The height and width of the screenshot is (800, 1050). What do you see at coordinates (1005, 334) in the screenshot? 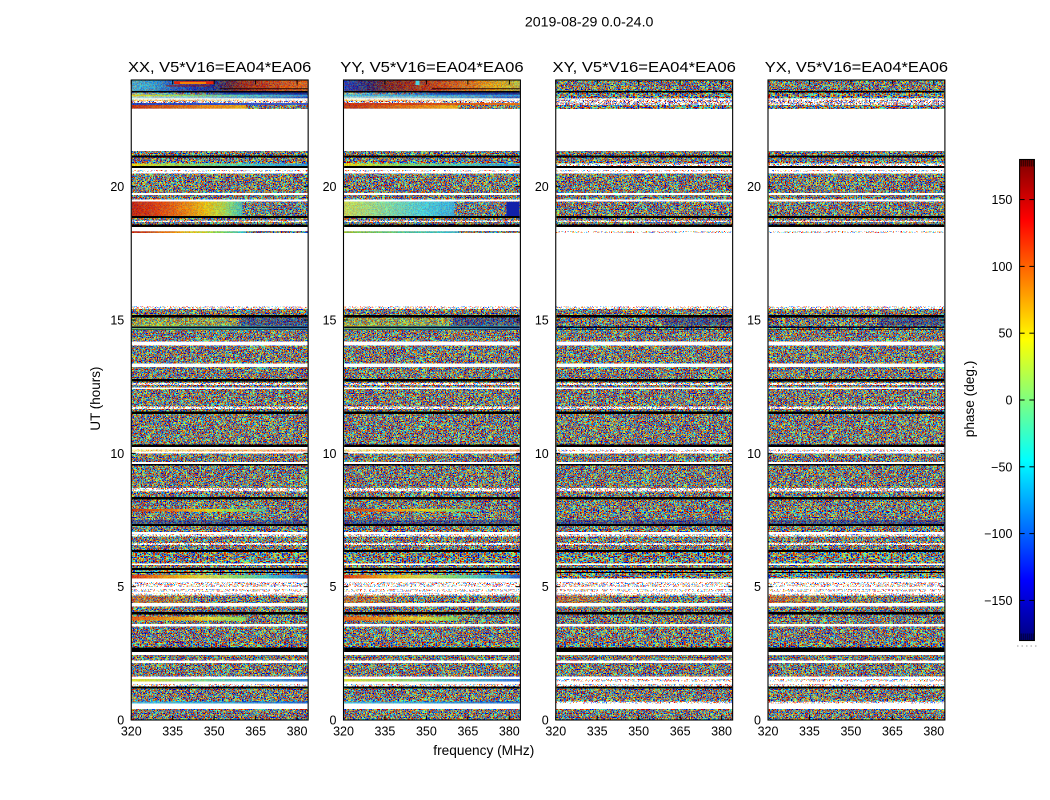
I see `svg-text: 50` at bounding box center [1005, 334].